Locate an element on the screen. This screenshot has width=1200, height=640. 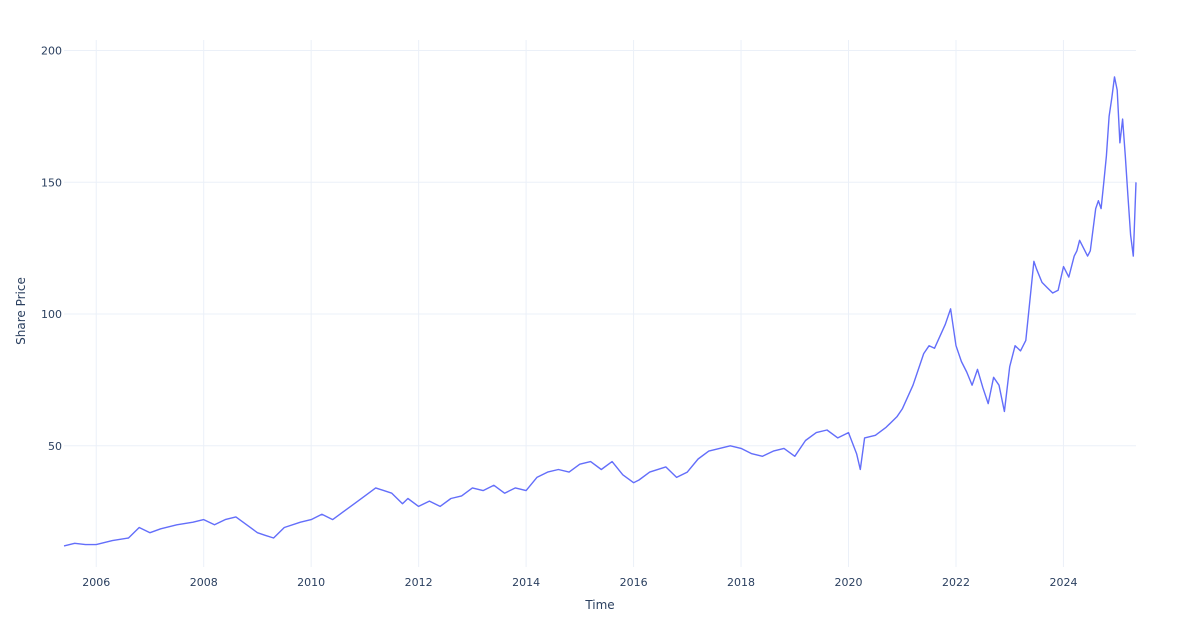
x-tick-label: 2008 is located at coordinates (204, 582).